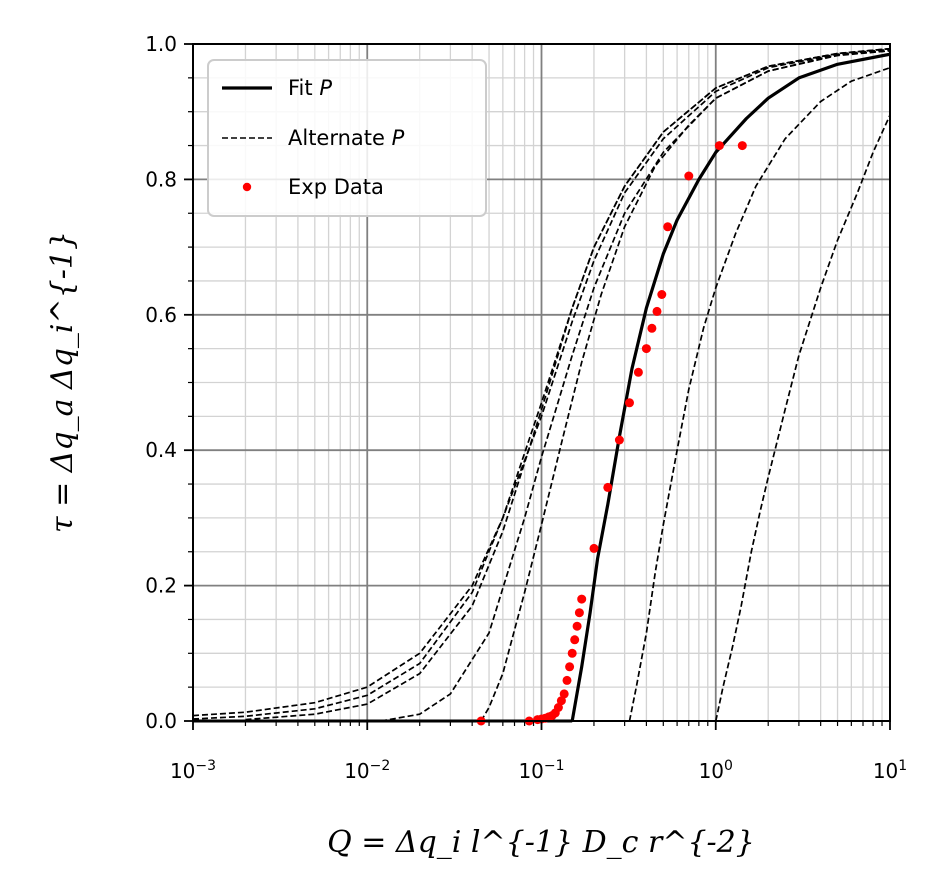  Describe the element at coordinates (716, 770) in the screenshot. I see `x-tick-label: 10⁰` at that location.